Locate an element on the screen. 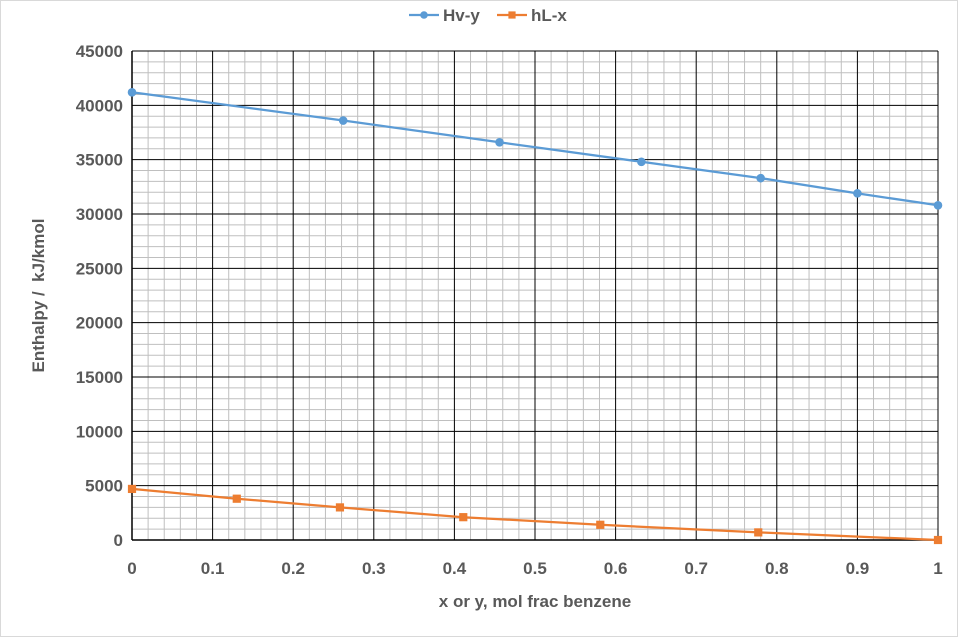 The width and height of the screenshot is (958, 641). x-tick-label: 0.3 is located at coordinates (374, 568).